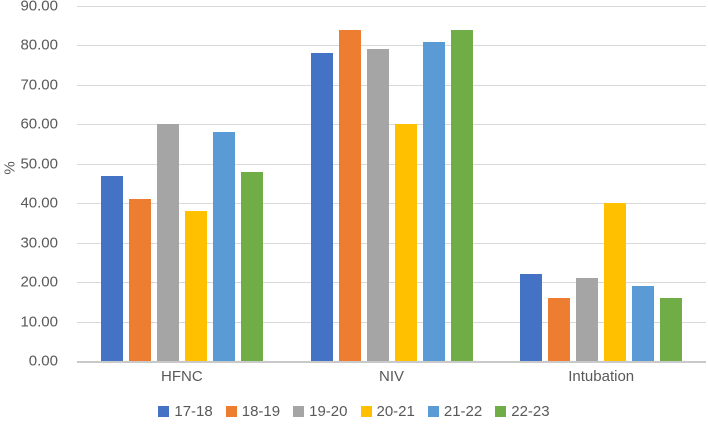 The image size is (708, 427). Describe the element at coordinates (39, 7) in the screenshot. I see `y-tick-label: 90.00` at that location.